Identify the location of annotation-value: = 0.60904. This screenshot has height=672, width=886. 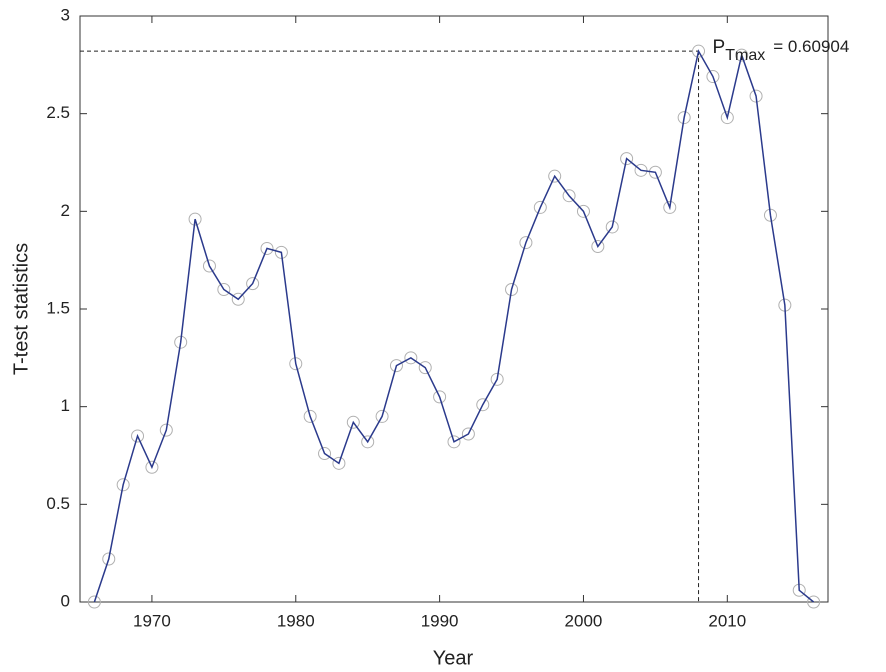
(811, 47).